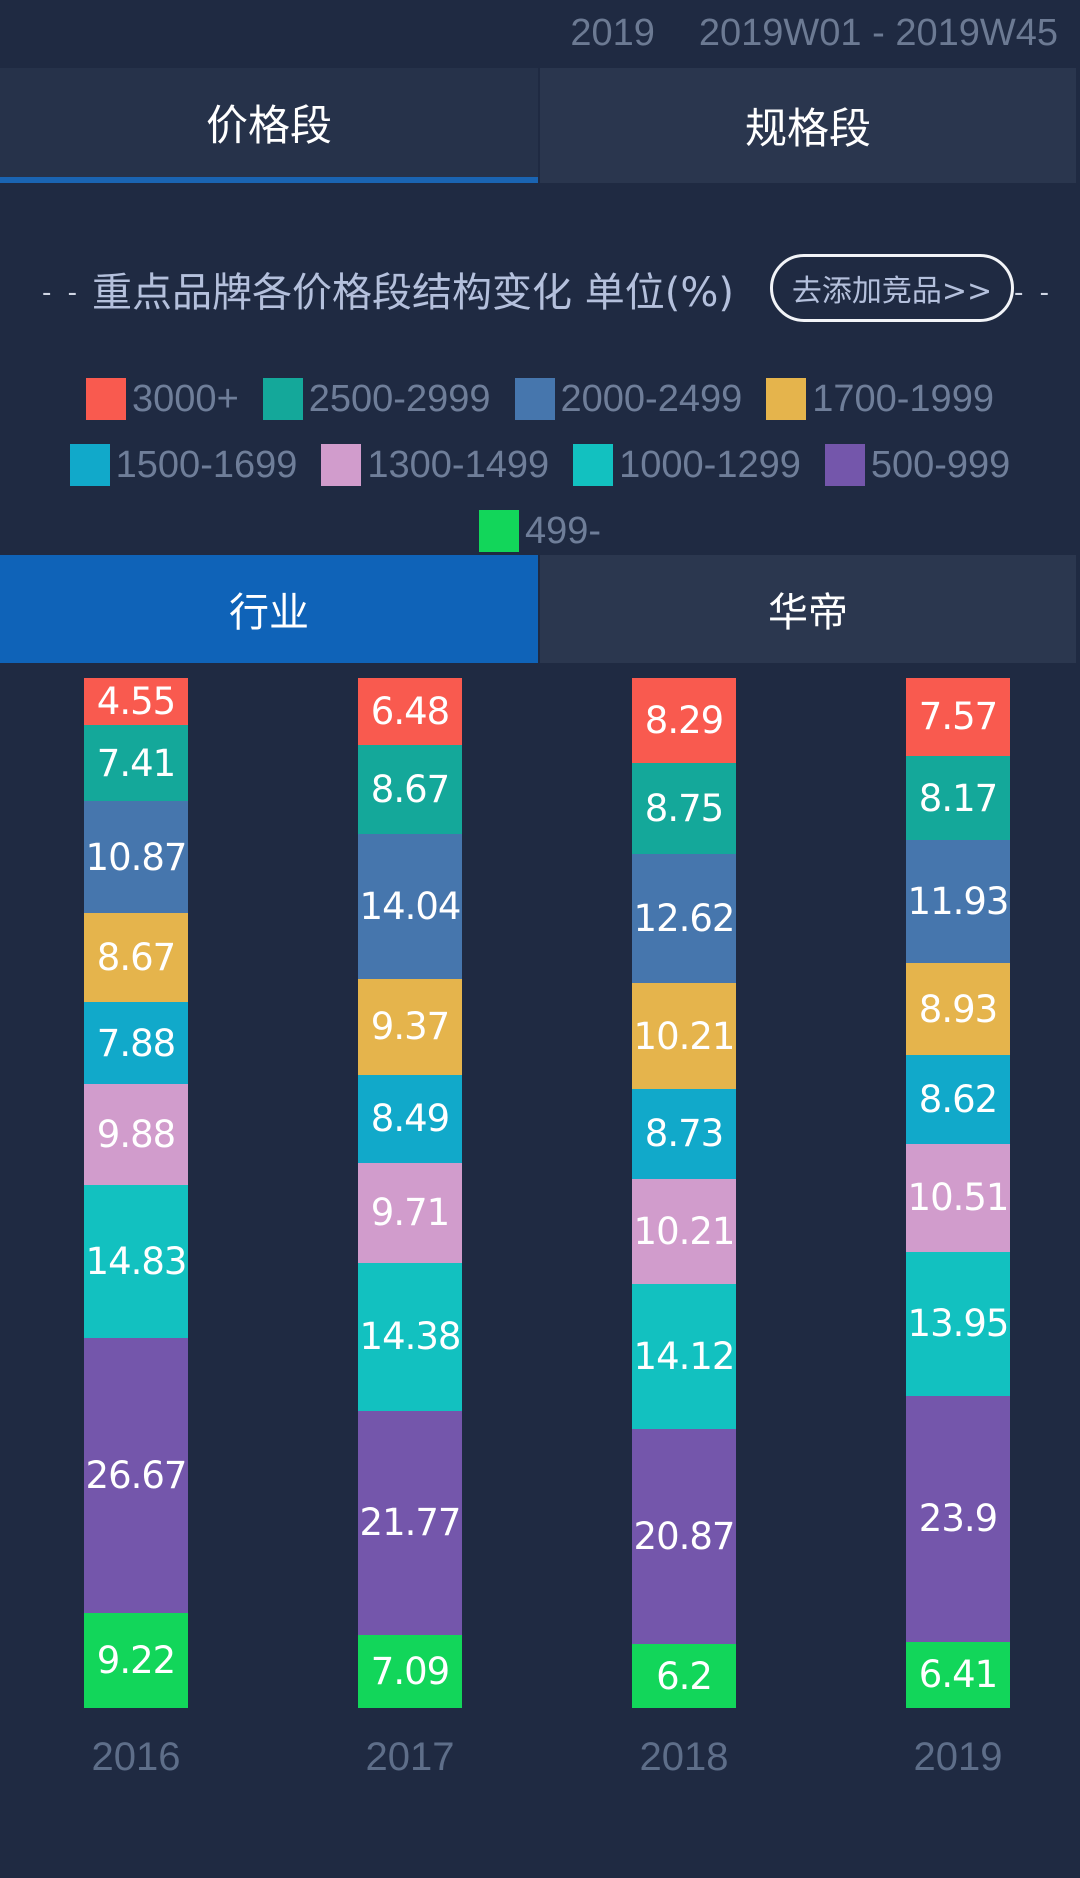 The height and width of the screenshot is (1878, 1080). What do you see at coordinates (269, 125) in the screenshot?
I see `tab-price-segment: 价格段` at bounding box center [269, 125].